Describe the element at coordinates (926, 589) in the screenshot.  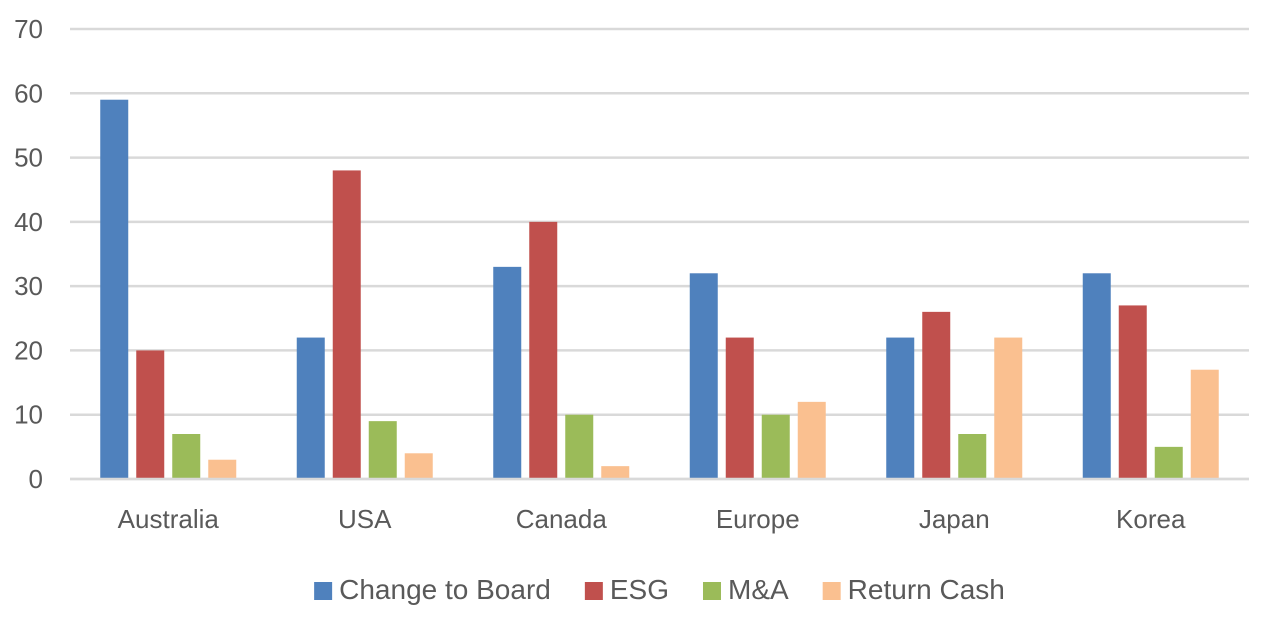
I see `legend-label: Return Cash` at that location.